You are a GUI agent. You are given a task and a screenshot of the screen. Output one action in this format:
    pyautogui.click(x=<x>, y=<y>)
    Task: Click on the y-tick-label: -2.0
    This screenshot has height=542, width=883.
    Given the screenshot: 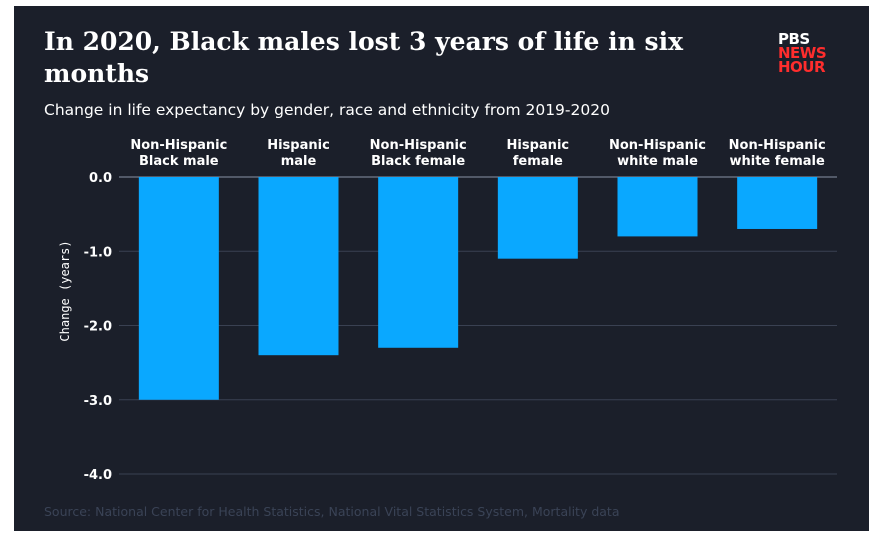 What is the action you would take?
    pyautogui.click(x=98, y=327)
    